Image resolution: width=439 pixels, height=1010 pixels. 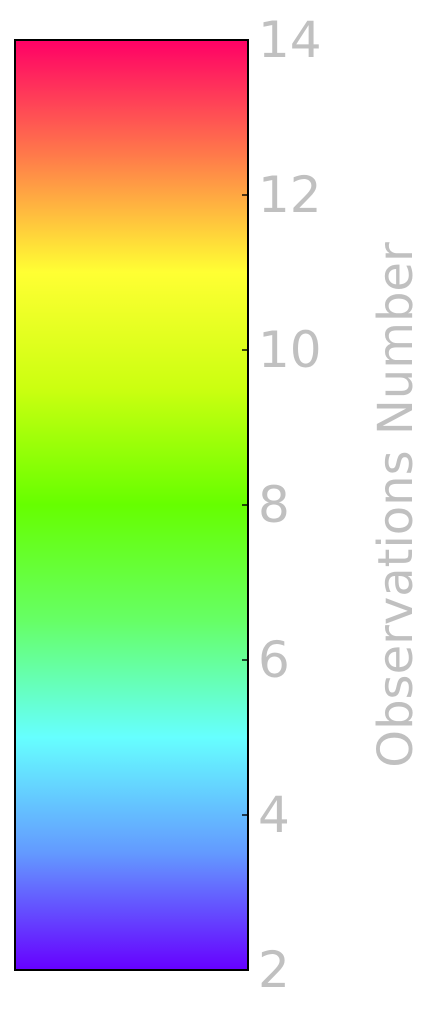 What do you see at coordinates (274, 970) in the screenshot?
I see `colorbar-tick-label: 2` at bounding box center [274, 970].